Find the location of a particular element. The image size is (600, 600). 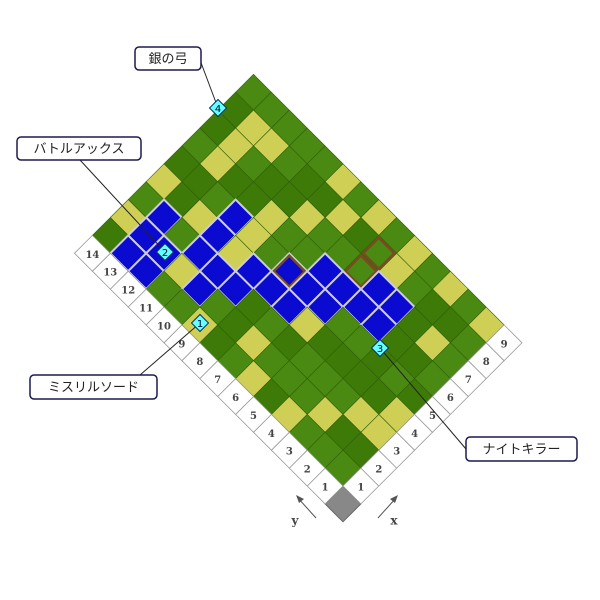

x-arrow-head is located at coordinates (394, 499).